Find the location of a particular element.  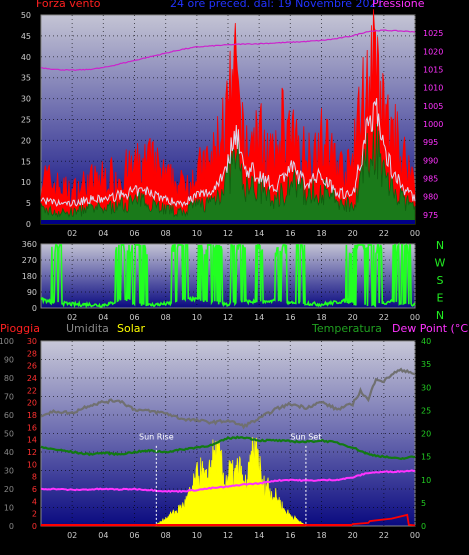

y-tick-humidity: 30 is located at coordinates (9, 471).